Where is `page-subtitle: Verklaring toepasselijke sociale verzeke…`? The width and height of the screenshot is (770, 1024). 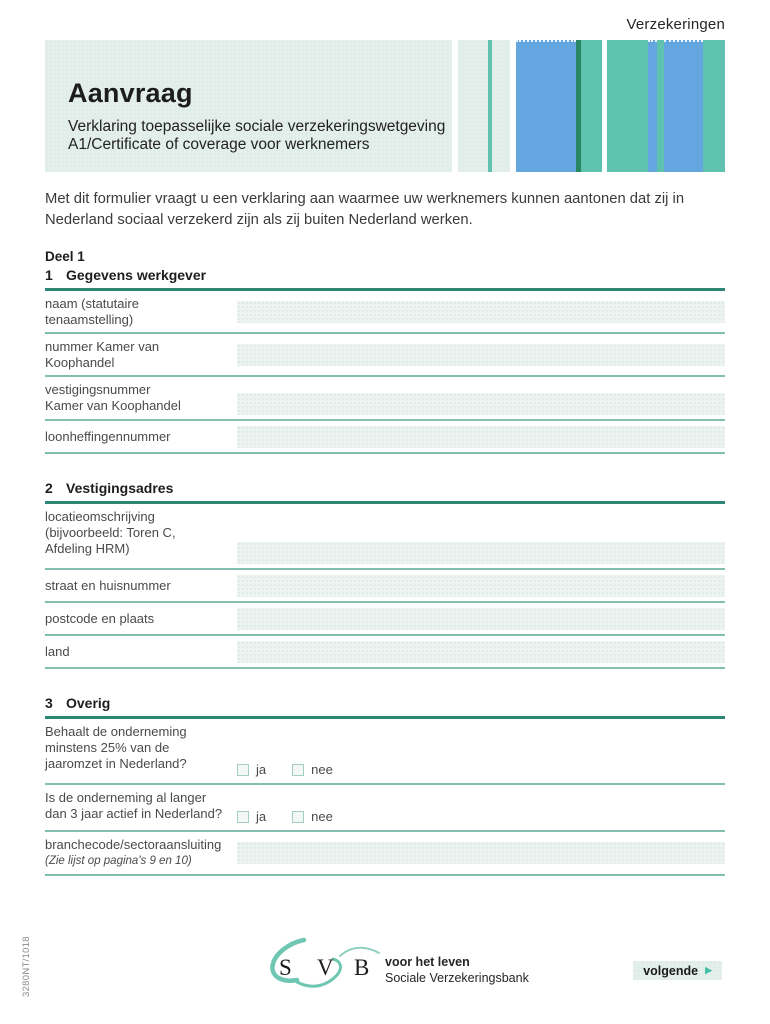 page-subtitle: Verklaring toepasselijke sociale verzeke… is located at coordinates (260, 136).